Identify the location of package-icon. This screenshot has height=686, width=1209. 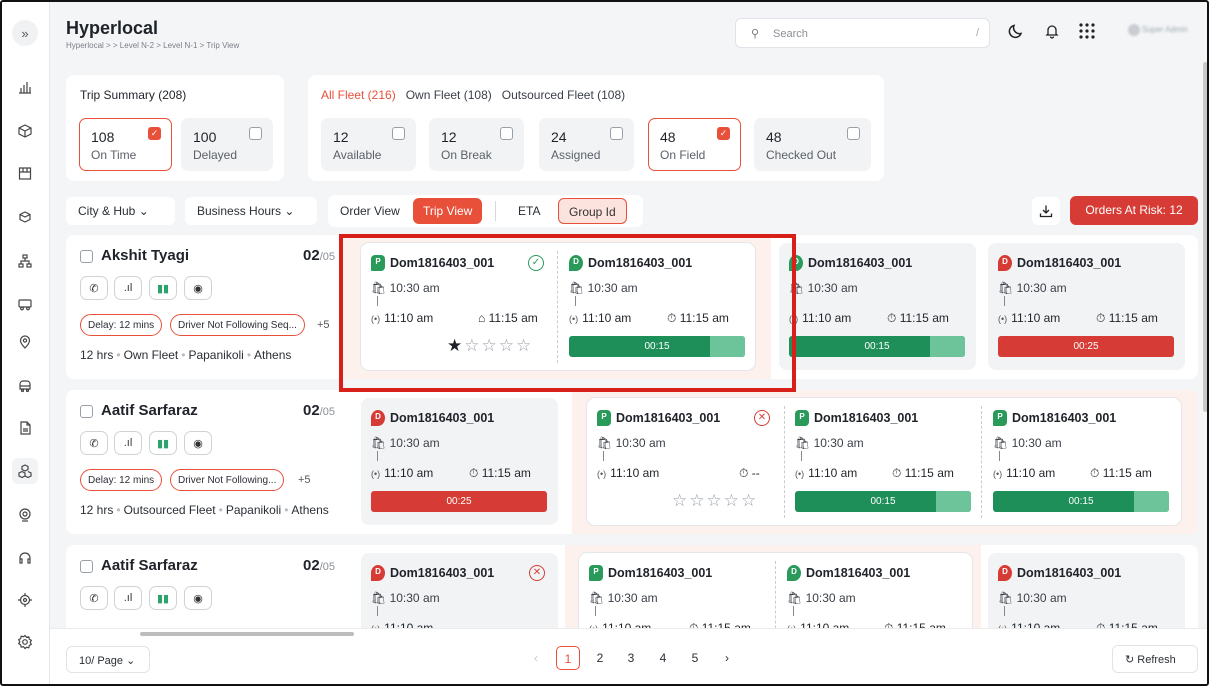
(25, 131).